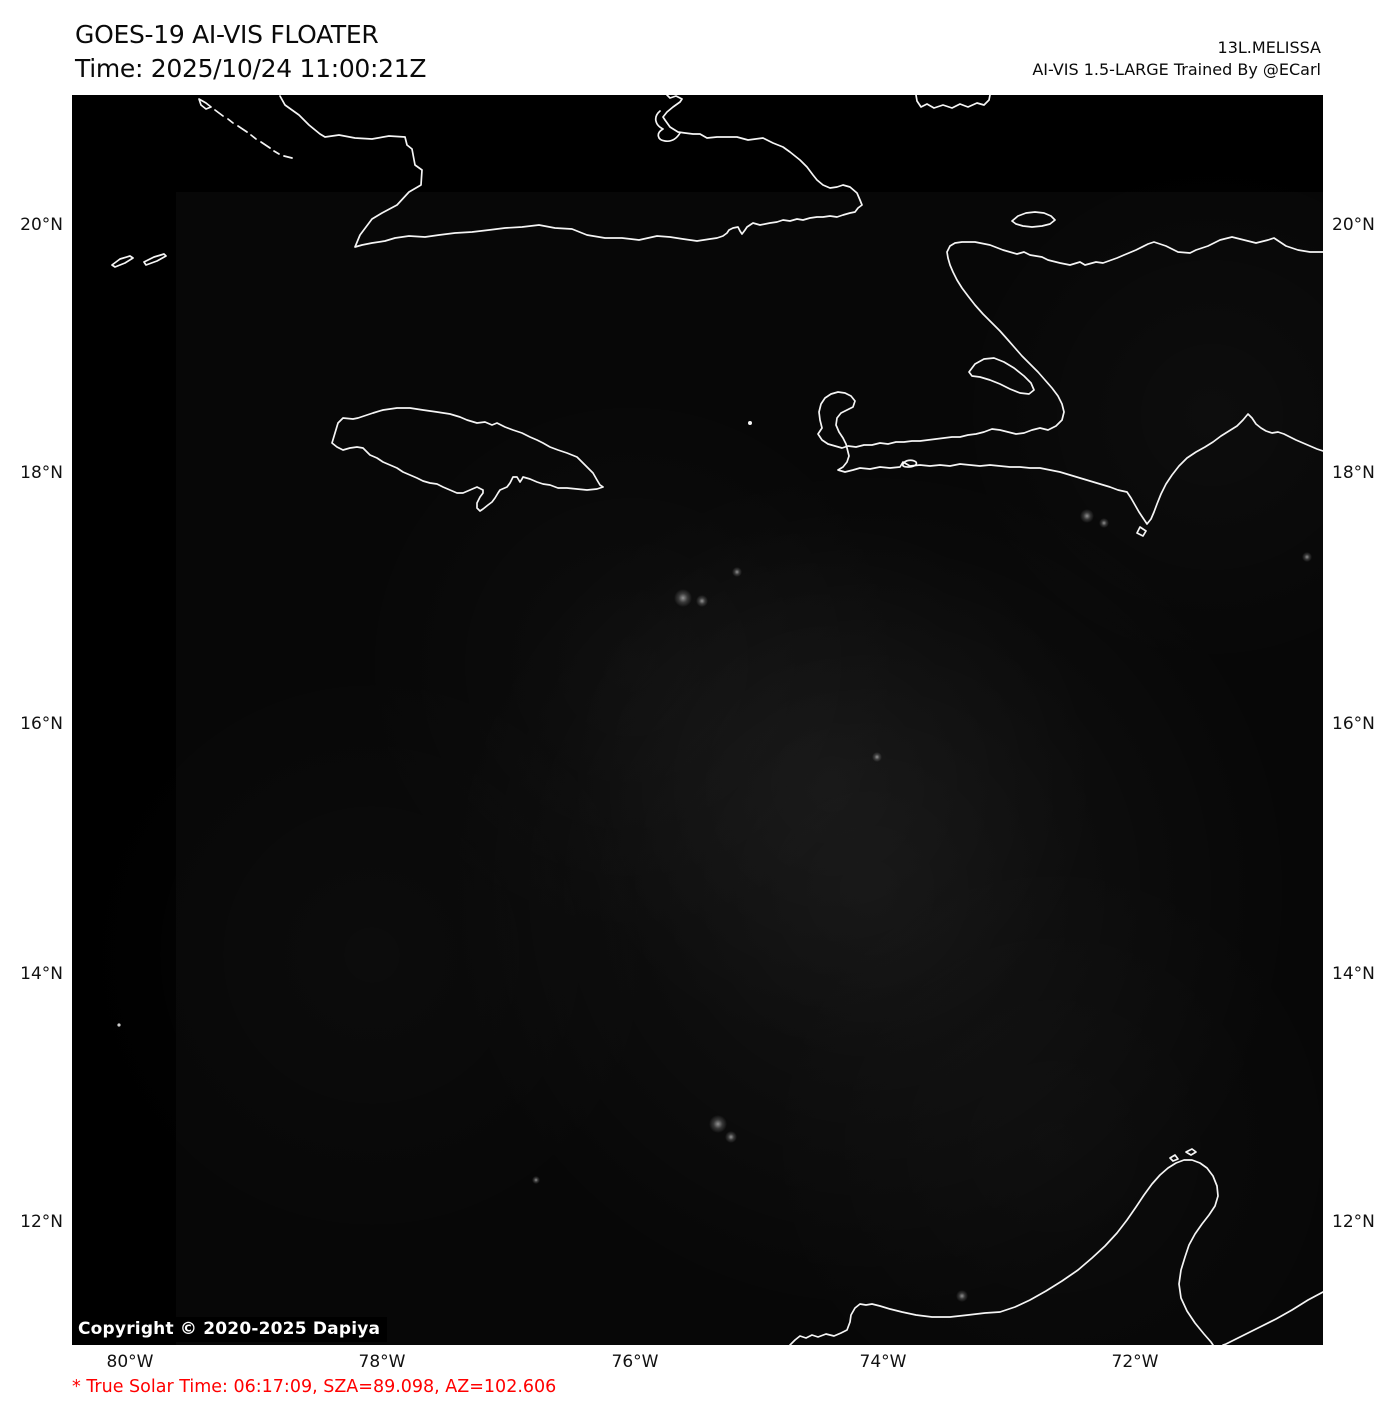  I want to click on cuba-lagoon-coastline, so click(667, 126).